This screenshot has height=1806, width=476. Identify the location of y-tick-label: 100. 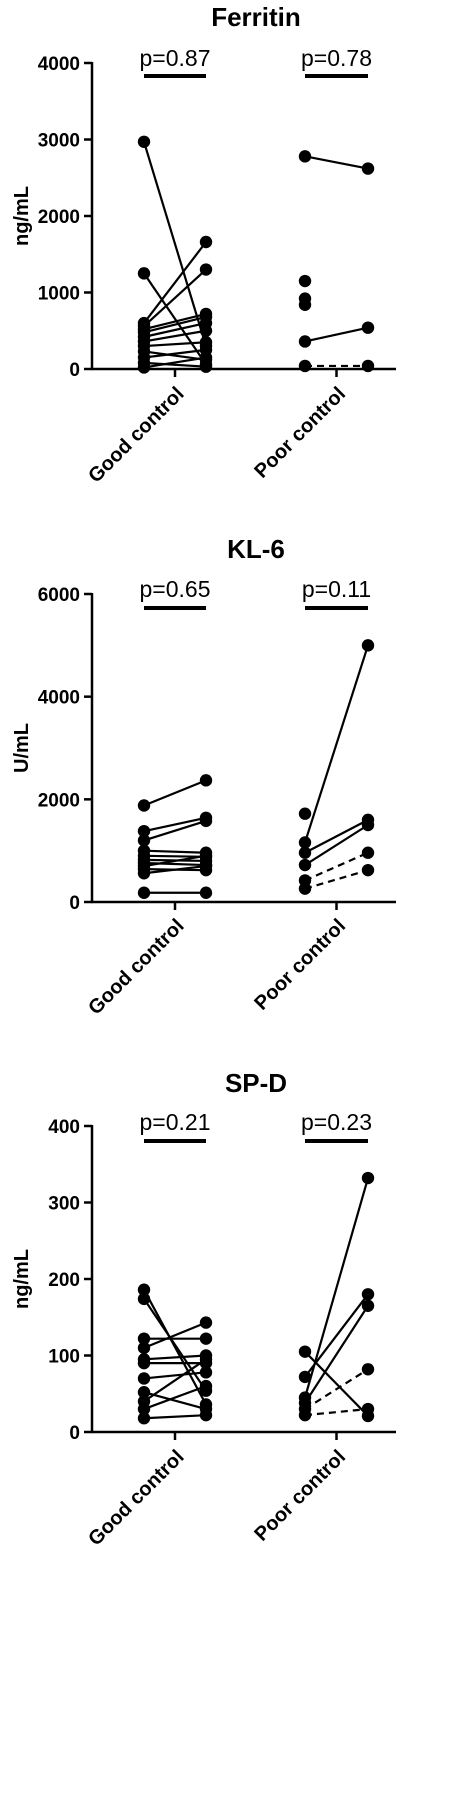
(64, 1357).